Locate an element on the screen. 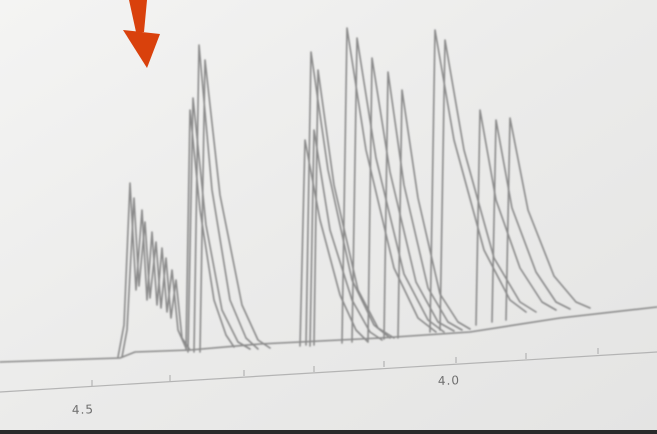  chemical-shift-axis is located at coordinates (328, 370).